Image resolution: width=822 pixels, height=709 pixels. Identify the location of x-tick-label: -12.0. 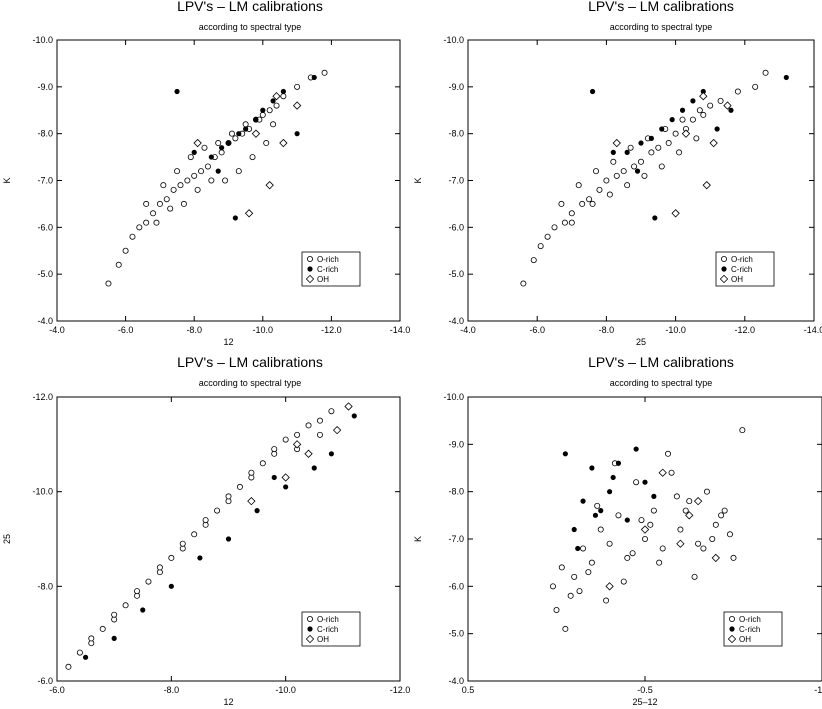
(400, 690).